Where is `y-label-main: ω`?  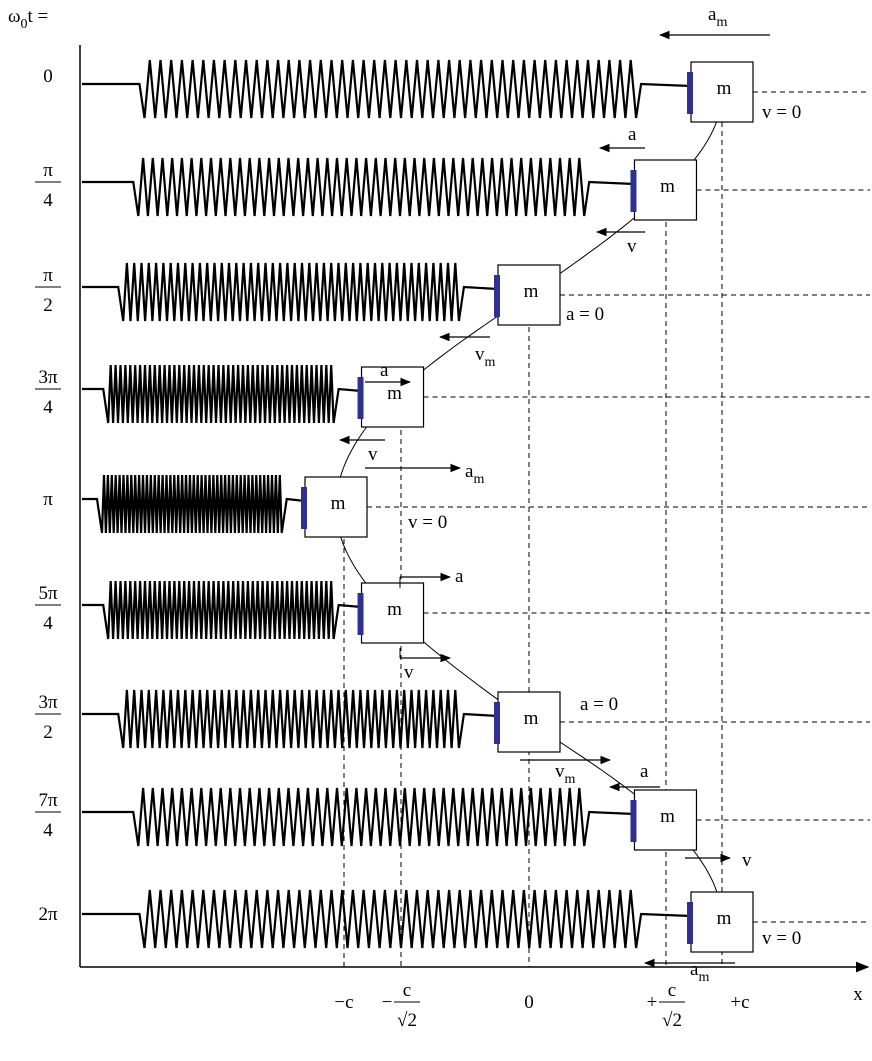
y-label-main: ω is located at coordinates (14, 16).